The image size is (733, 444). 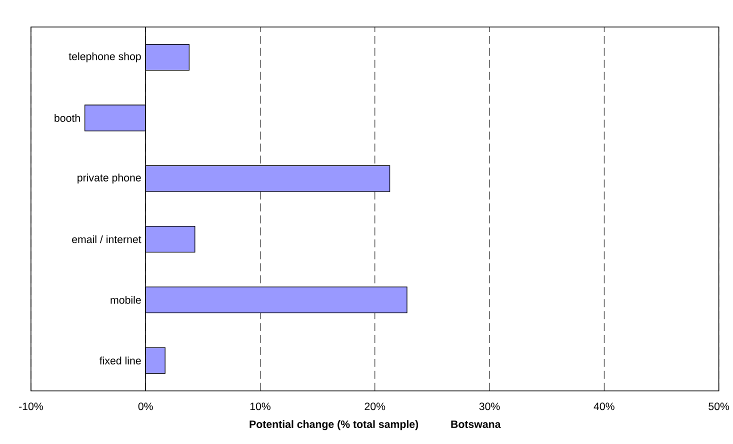 I want to click on y-tick-label: telephone shop, so click(x=104, y=57).